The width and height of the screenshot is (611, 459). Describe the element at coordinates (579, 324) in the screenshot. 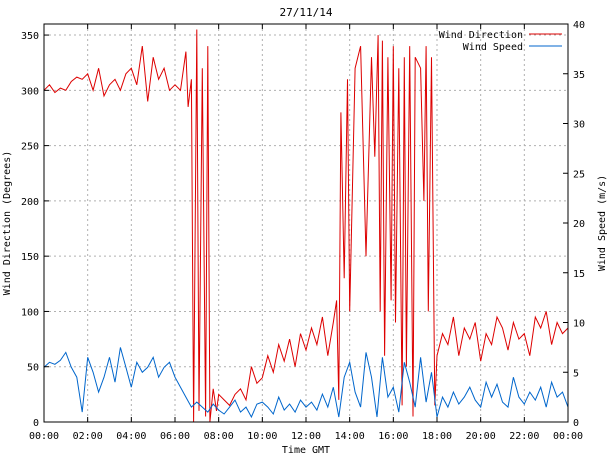

I see `y-right-tick-label: 10` at that location.